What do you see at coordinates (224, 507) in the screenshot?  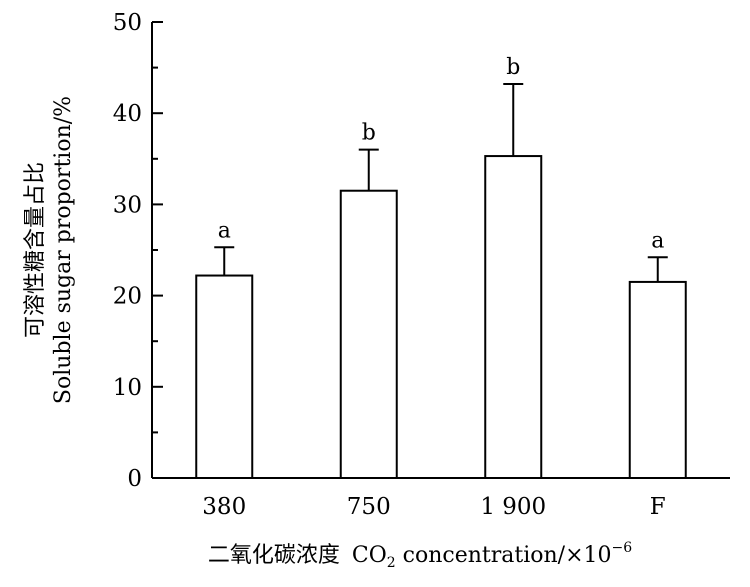 I see `x-tick-label: 380` at bounding box center [224, 507].